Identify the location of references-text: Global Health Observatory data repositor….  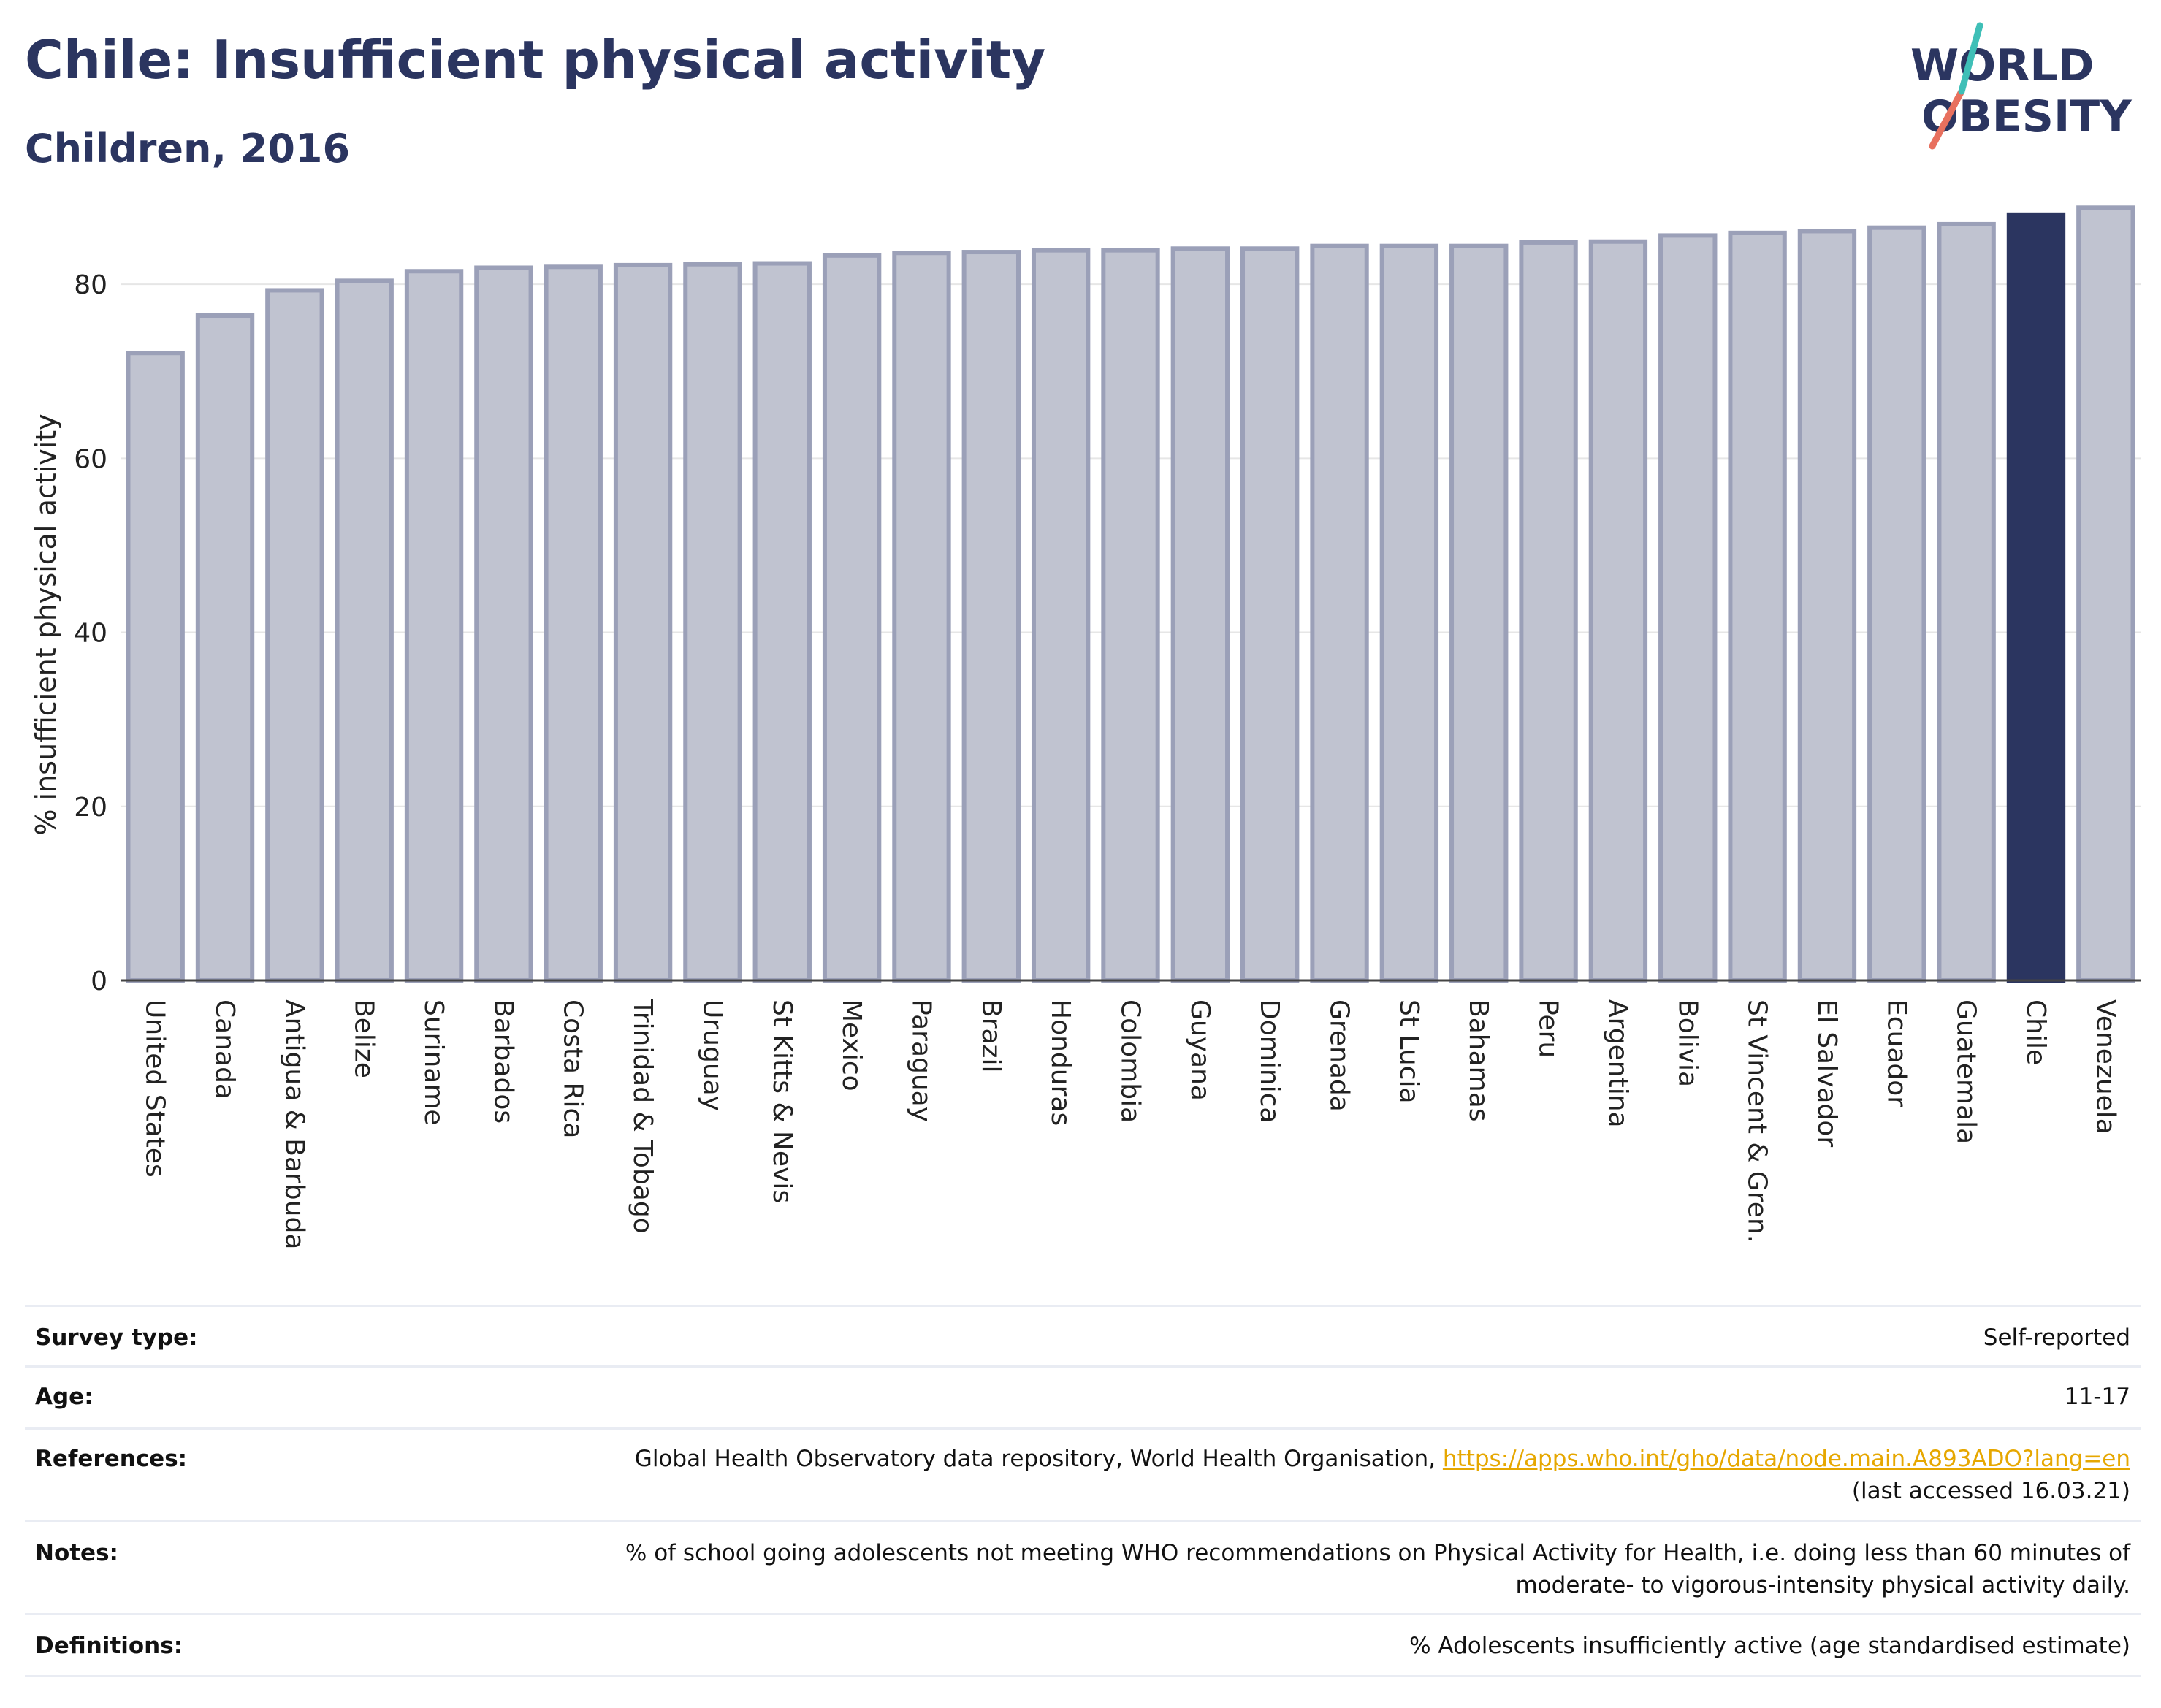
(1038, 1459).